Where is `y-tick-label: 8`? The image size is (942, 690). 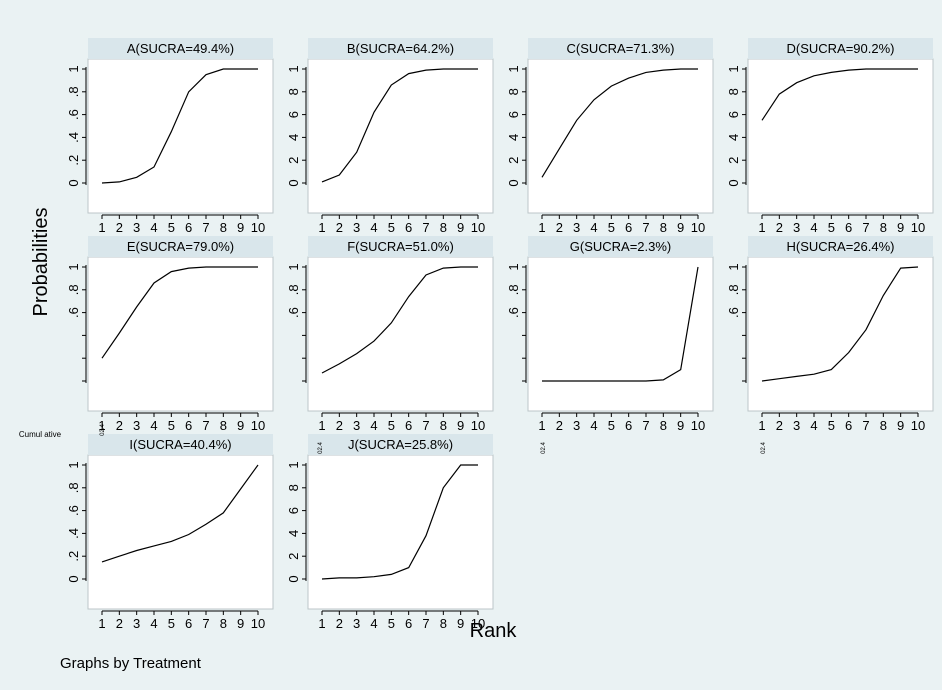
y-tick-label: 8 is located at coordinates (733, 91).